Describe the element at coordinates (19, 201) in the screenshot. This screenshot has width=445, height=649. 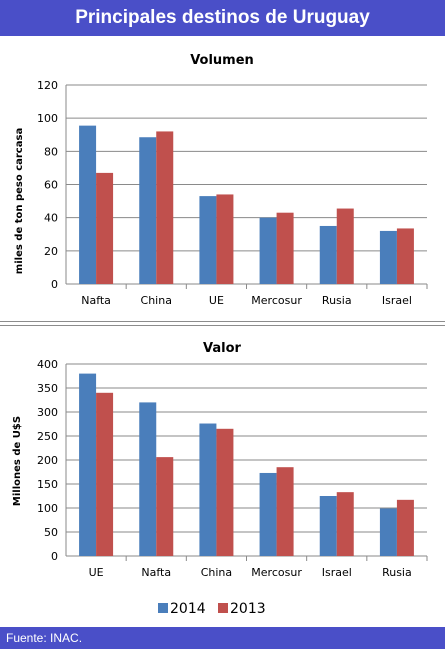
I see `y-axis-label: miles de ton peso carcasa` at that location.